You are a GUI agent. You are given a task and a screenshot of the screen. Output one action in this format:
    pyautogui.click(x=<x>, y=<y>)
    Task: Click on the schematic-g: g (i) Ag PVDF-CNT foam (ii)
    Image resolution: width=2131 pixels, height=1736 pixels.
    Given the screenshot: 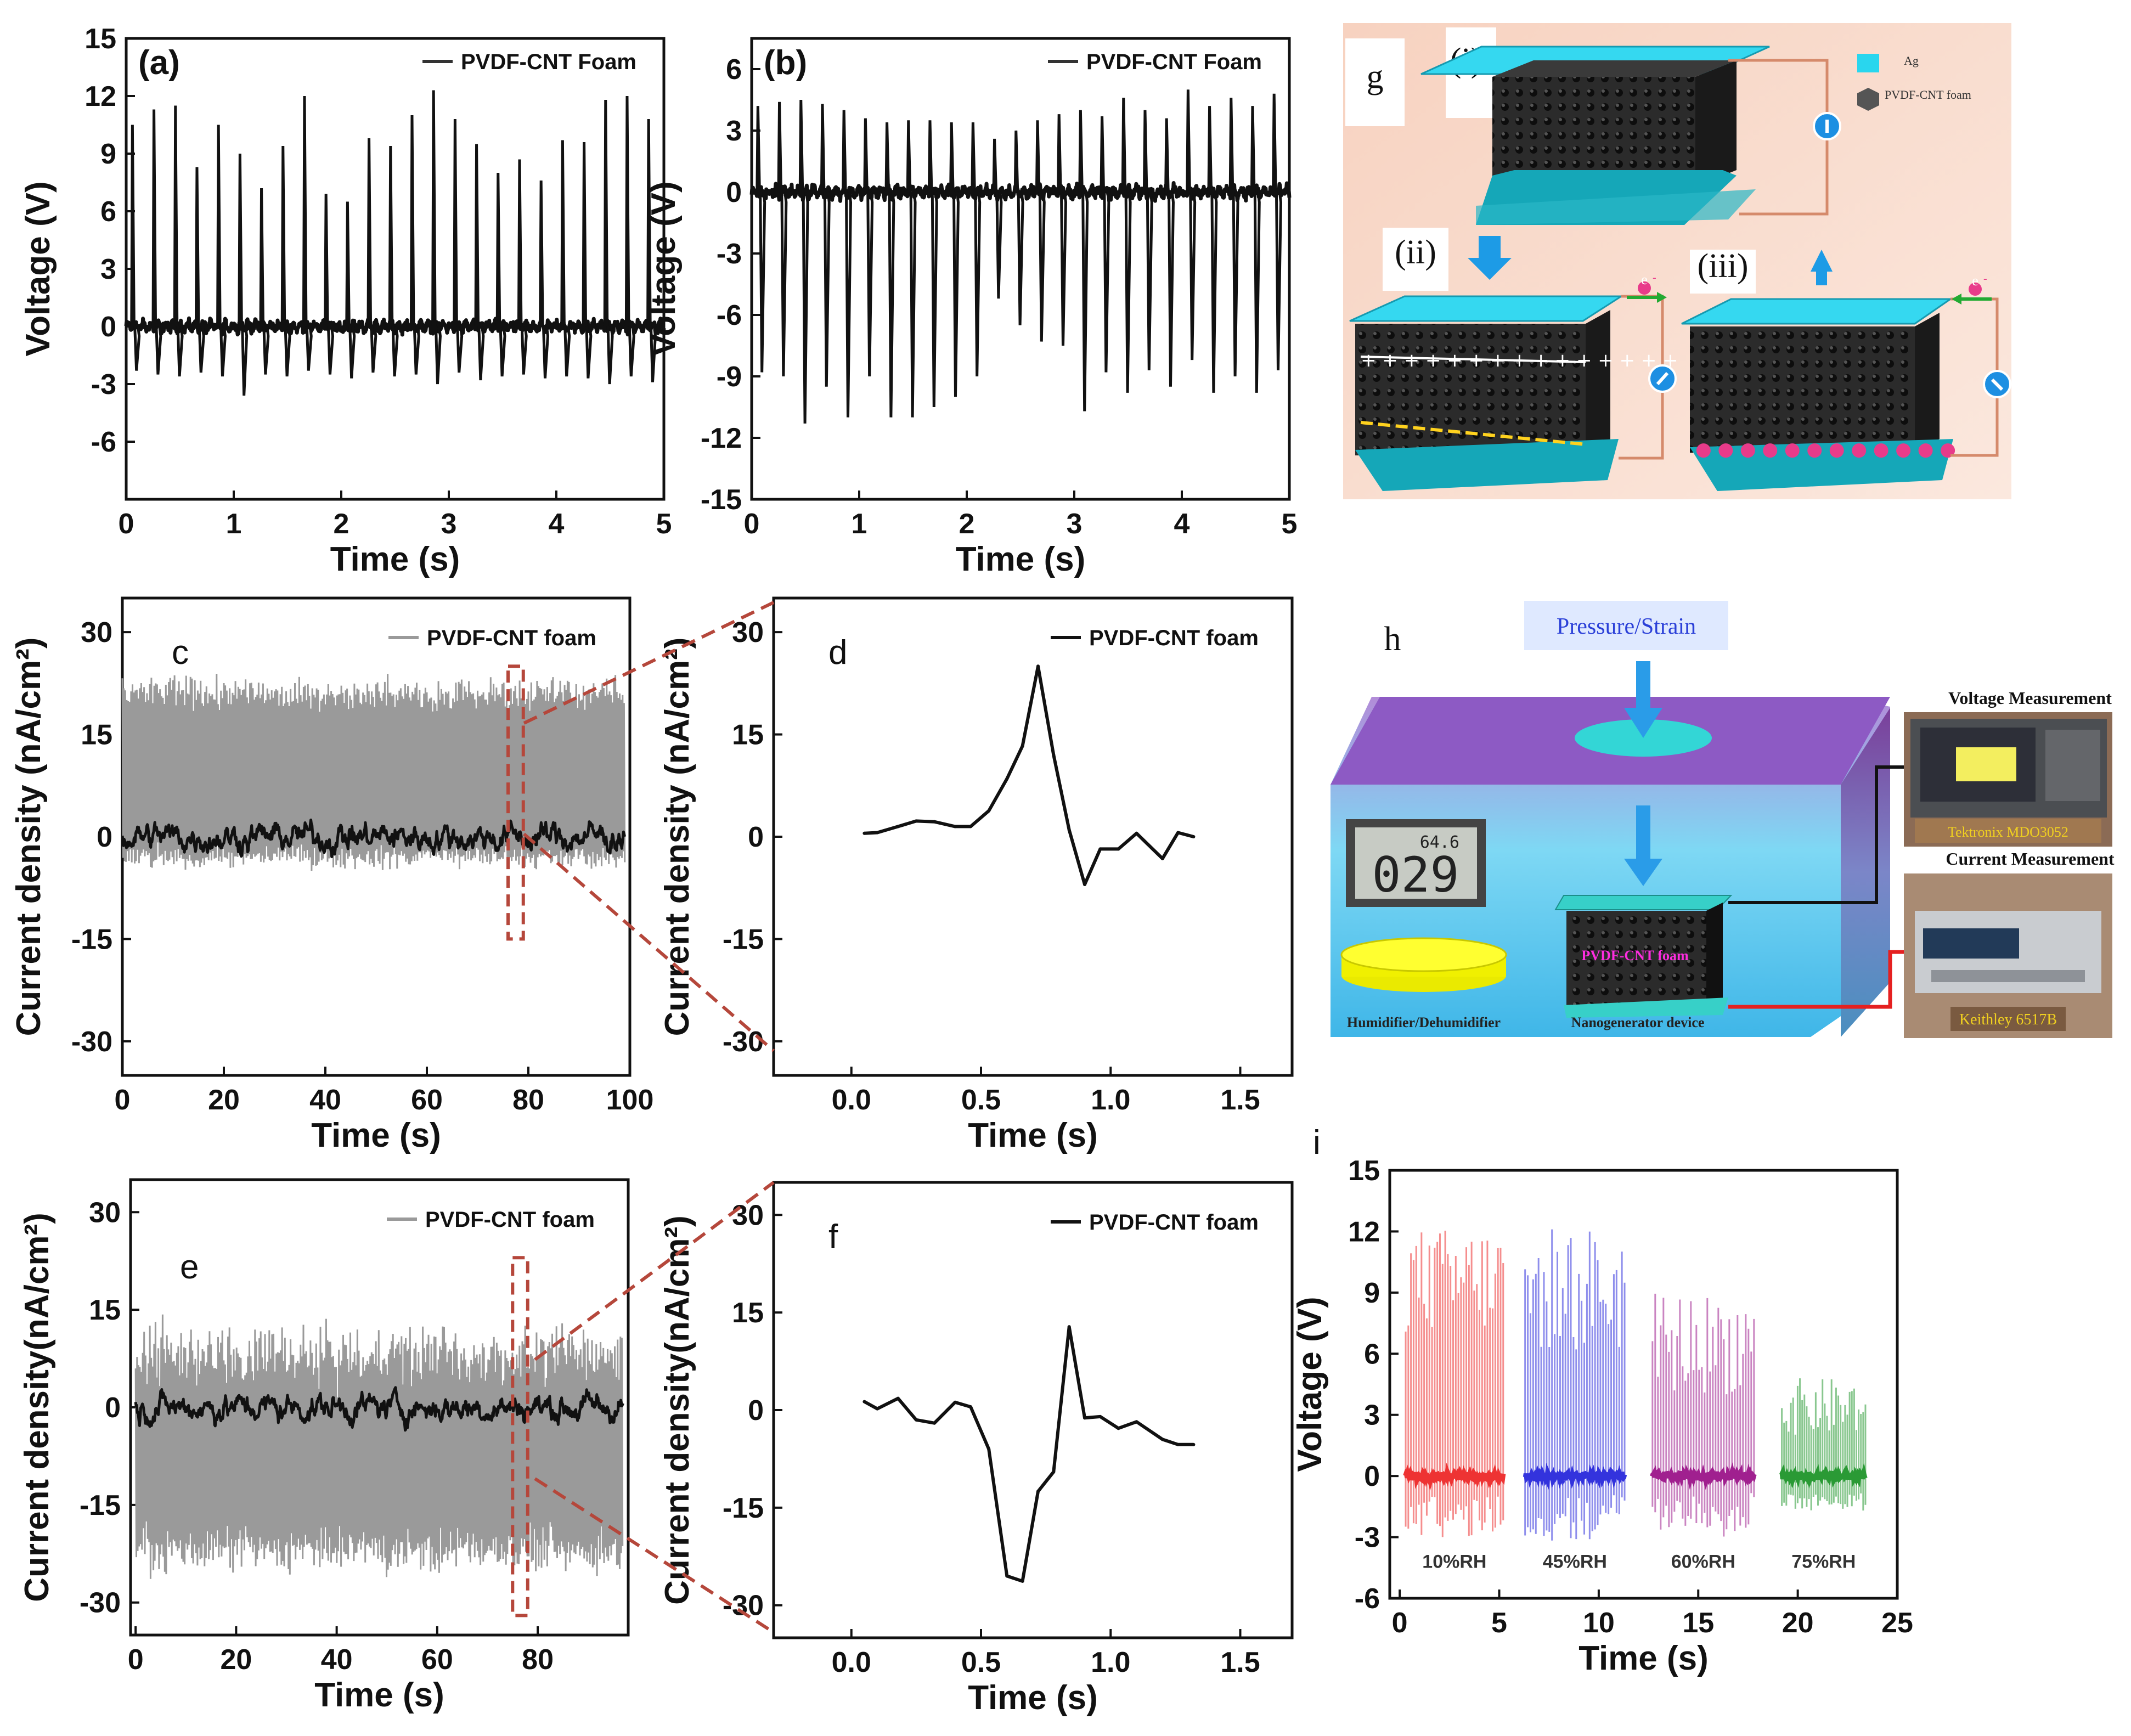 What is the action you would take?
    pyautogui.click(x=1677, y=261)
    